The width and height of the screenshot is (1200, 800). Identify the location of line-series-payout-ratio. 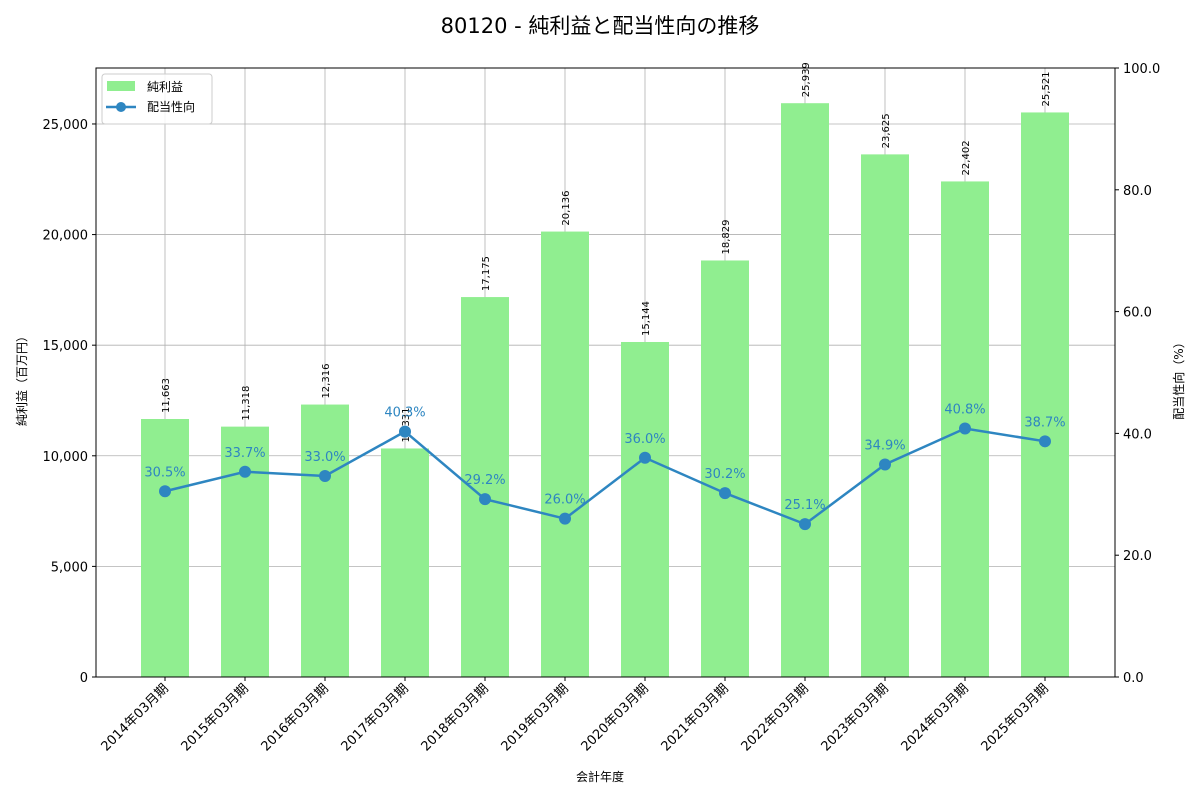
(605, 476).